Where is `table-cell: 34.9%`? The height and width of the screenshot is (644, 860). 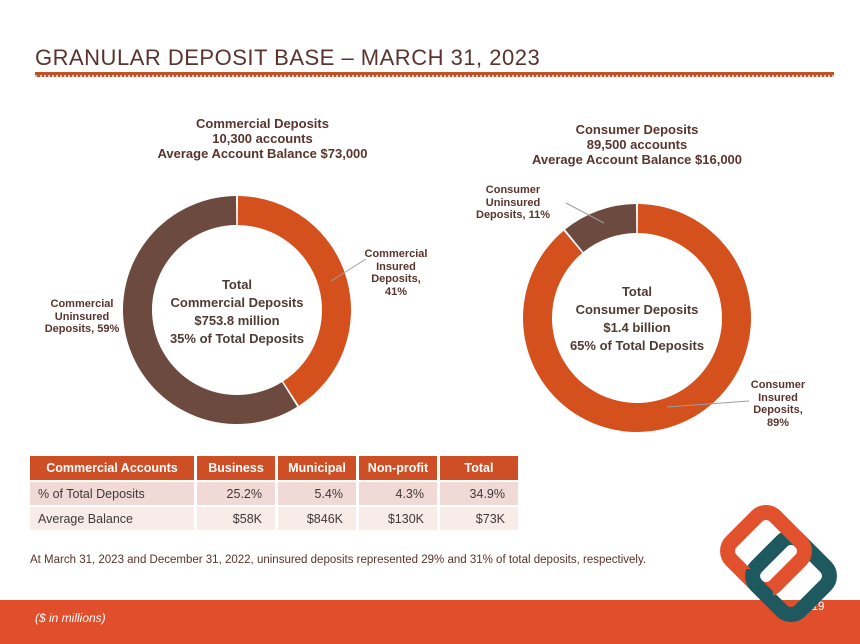 table-cell: 34.9% is located at coordinates (479, 493).